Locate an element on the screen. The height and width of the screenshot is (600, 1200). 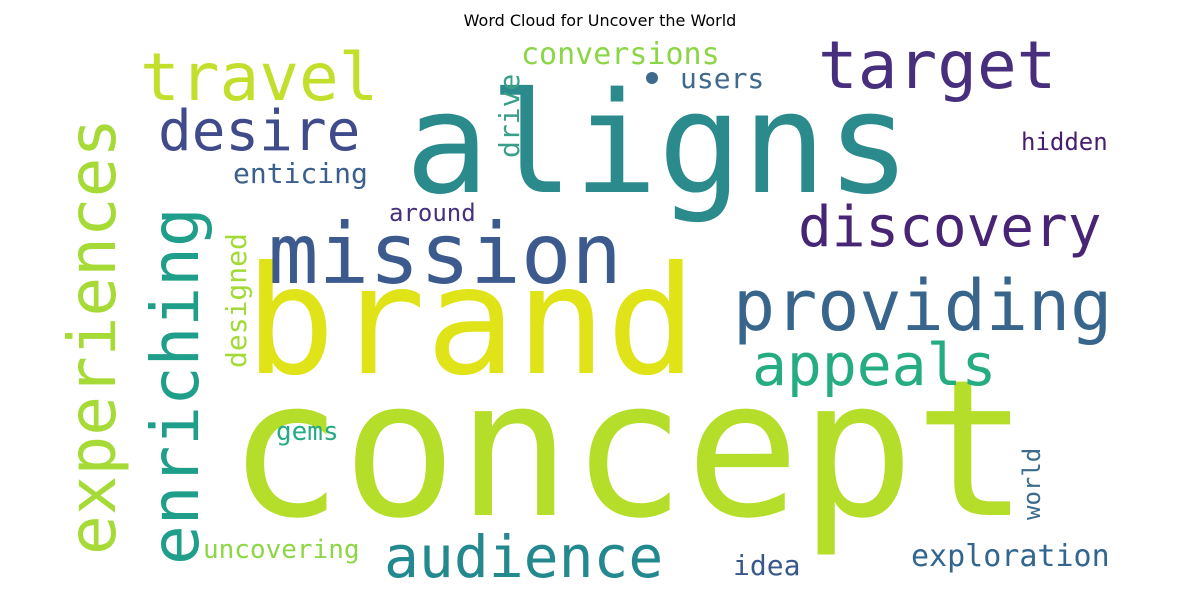
dot-mark is located at coordinates (652, 78).